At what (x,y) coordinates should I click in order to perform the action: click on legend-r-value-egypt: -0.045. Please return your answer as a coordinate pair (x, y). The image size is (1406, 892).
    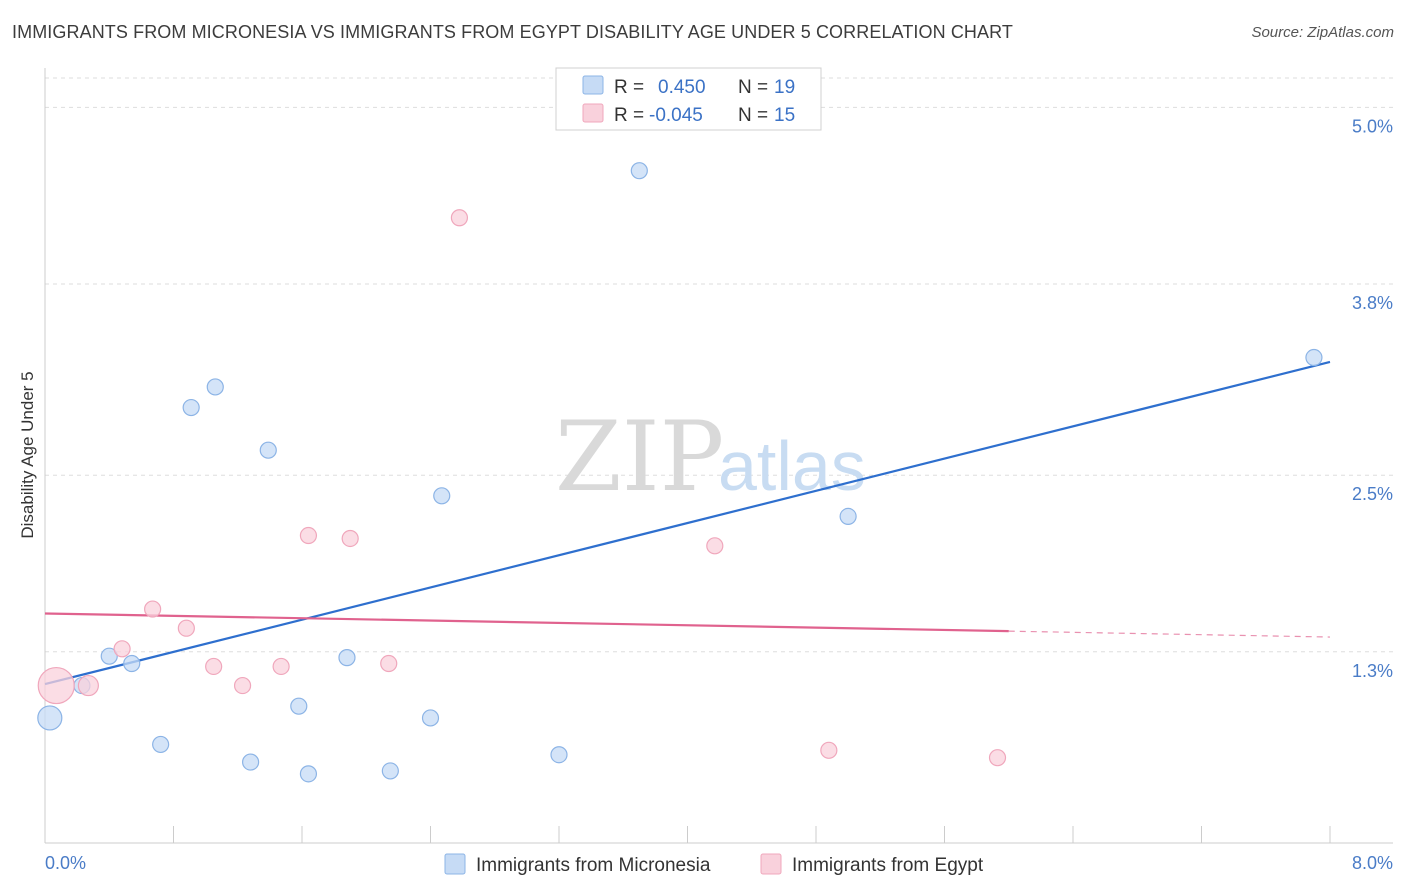
    Looking at the image, I should click on (676, 115).